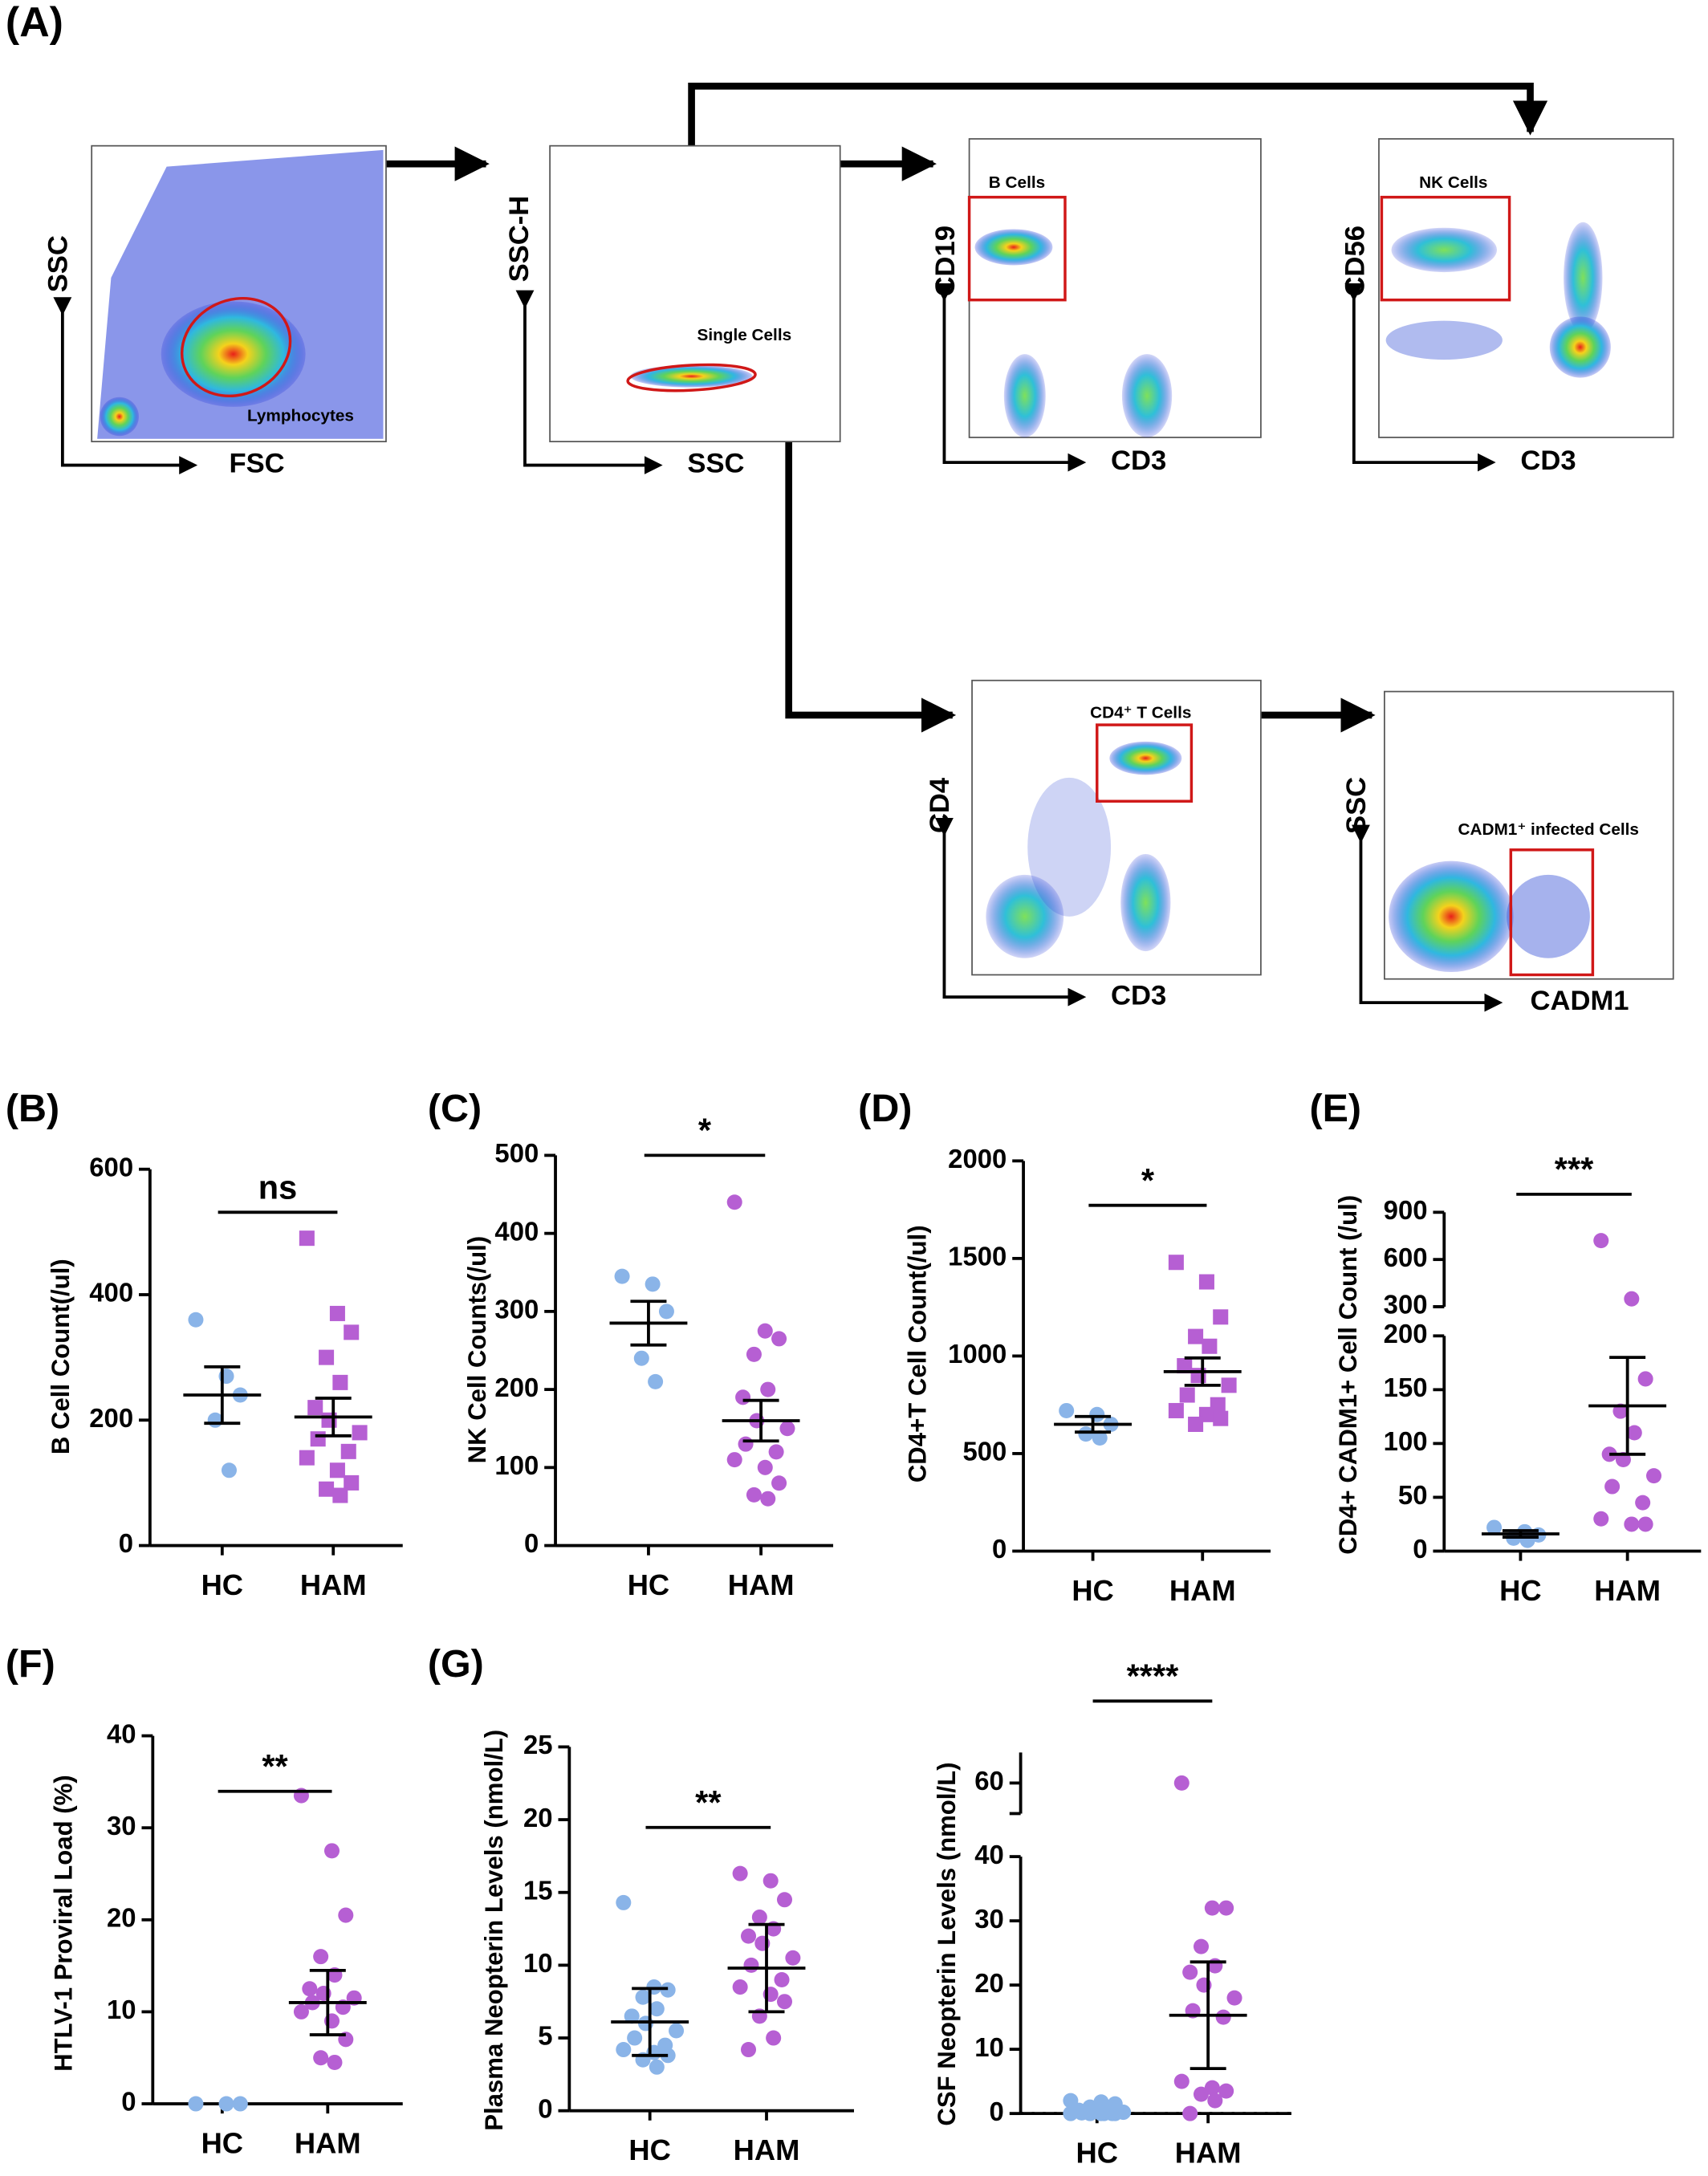 Image resolution: width=1708 pixels, height=2176 pixels. I want to click on significance-label: *, so click(1148, 1180).